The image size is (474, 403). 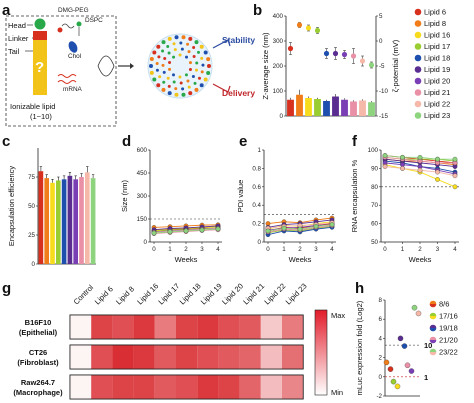 What do you see at coordinates (437, 58) in the screenshot?
I see `legend-label: Lipid 18` at bounding box center [437, 58].